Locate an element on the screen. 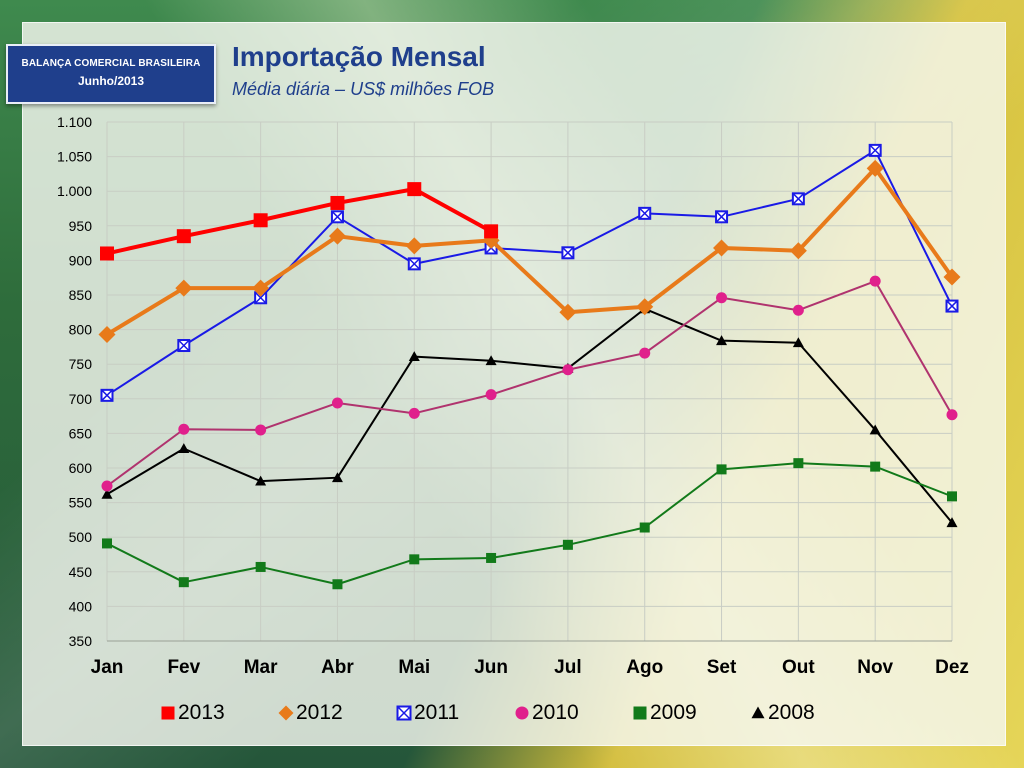 This screenshot has width=1024, height=768. x-tick-label: Abr is located at coordinates (337, 667).